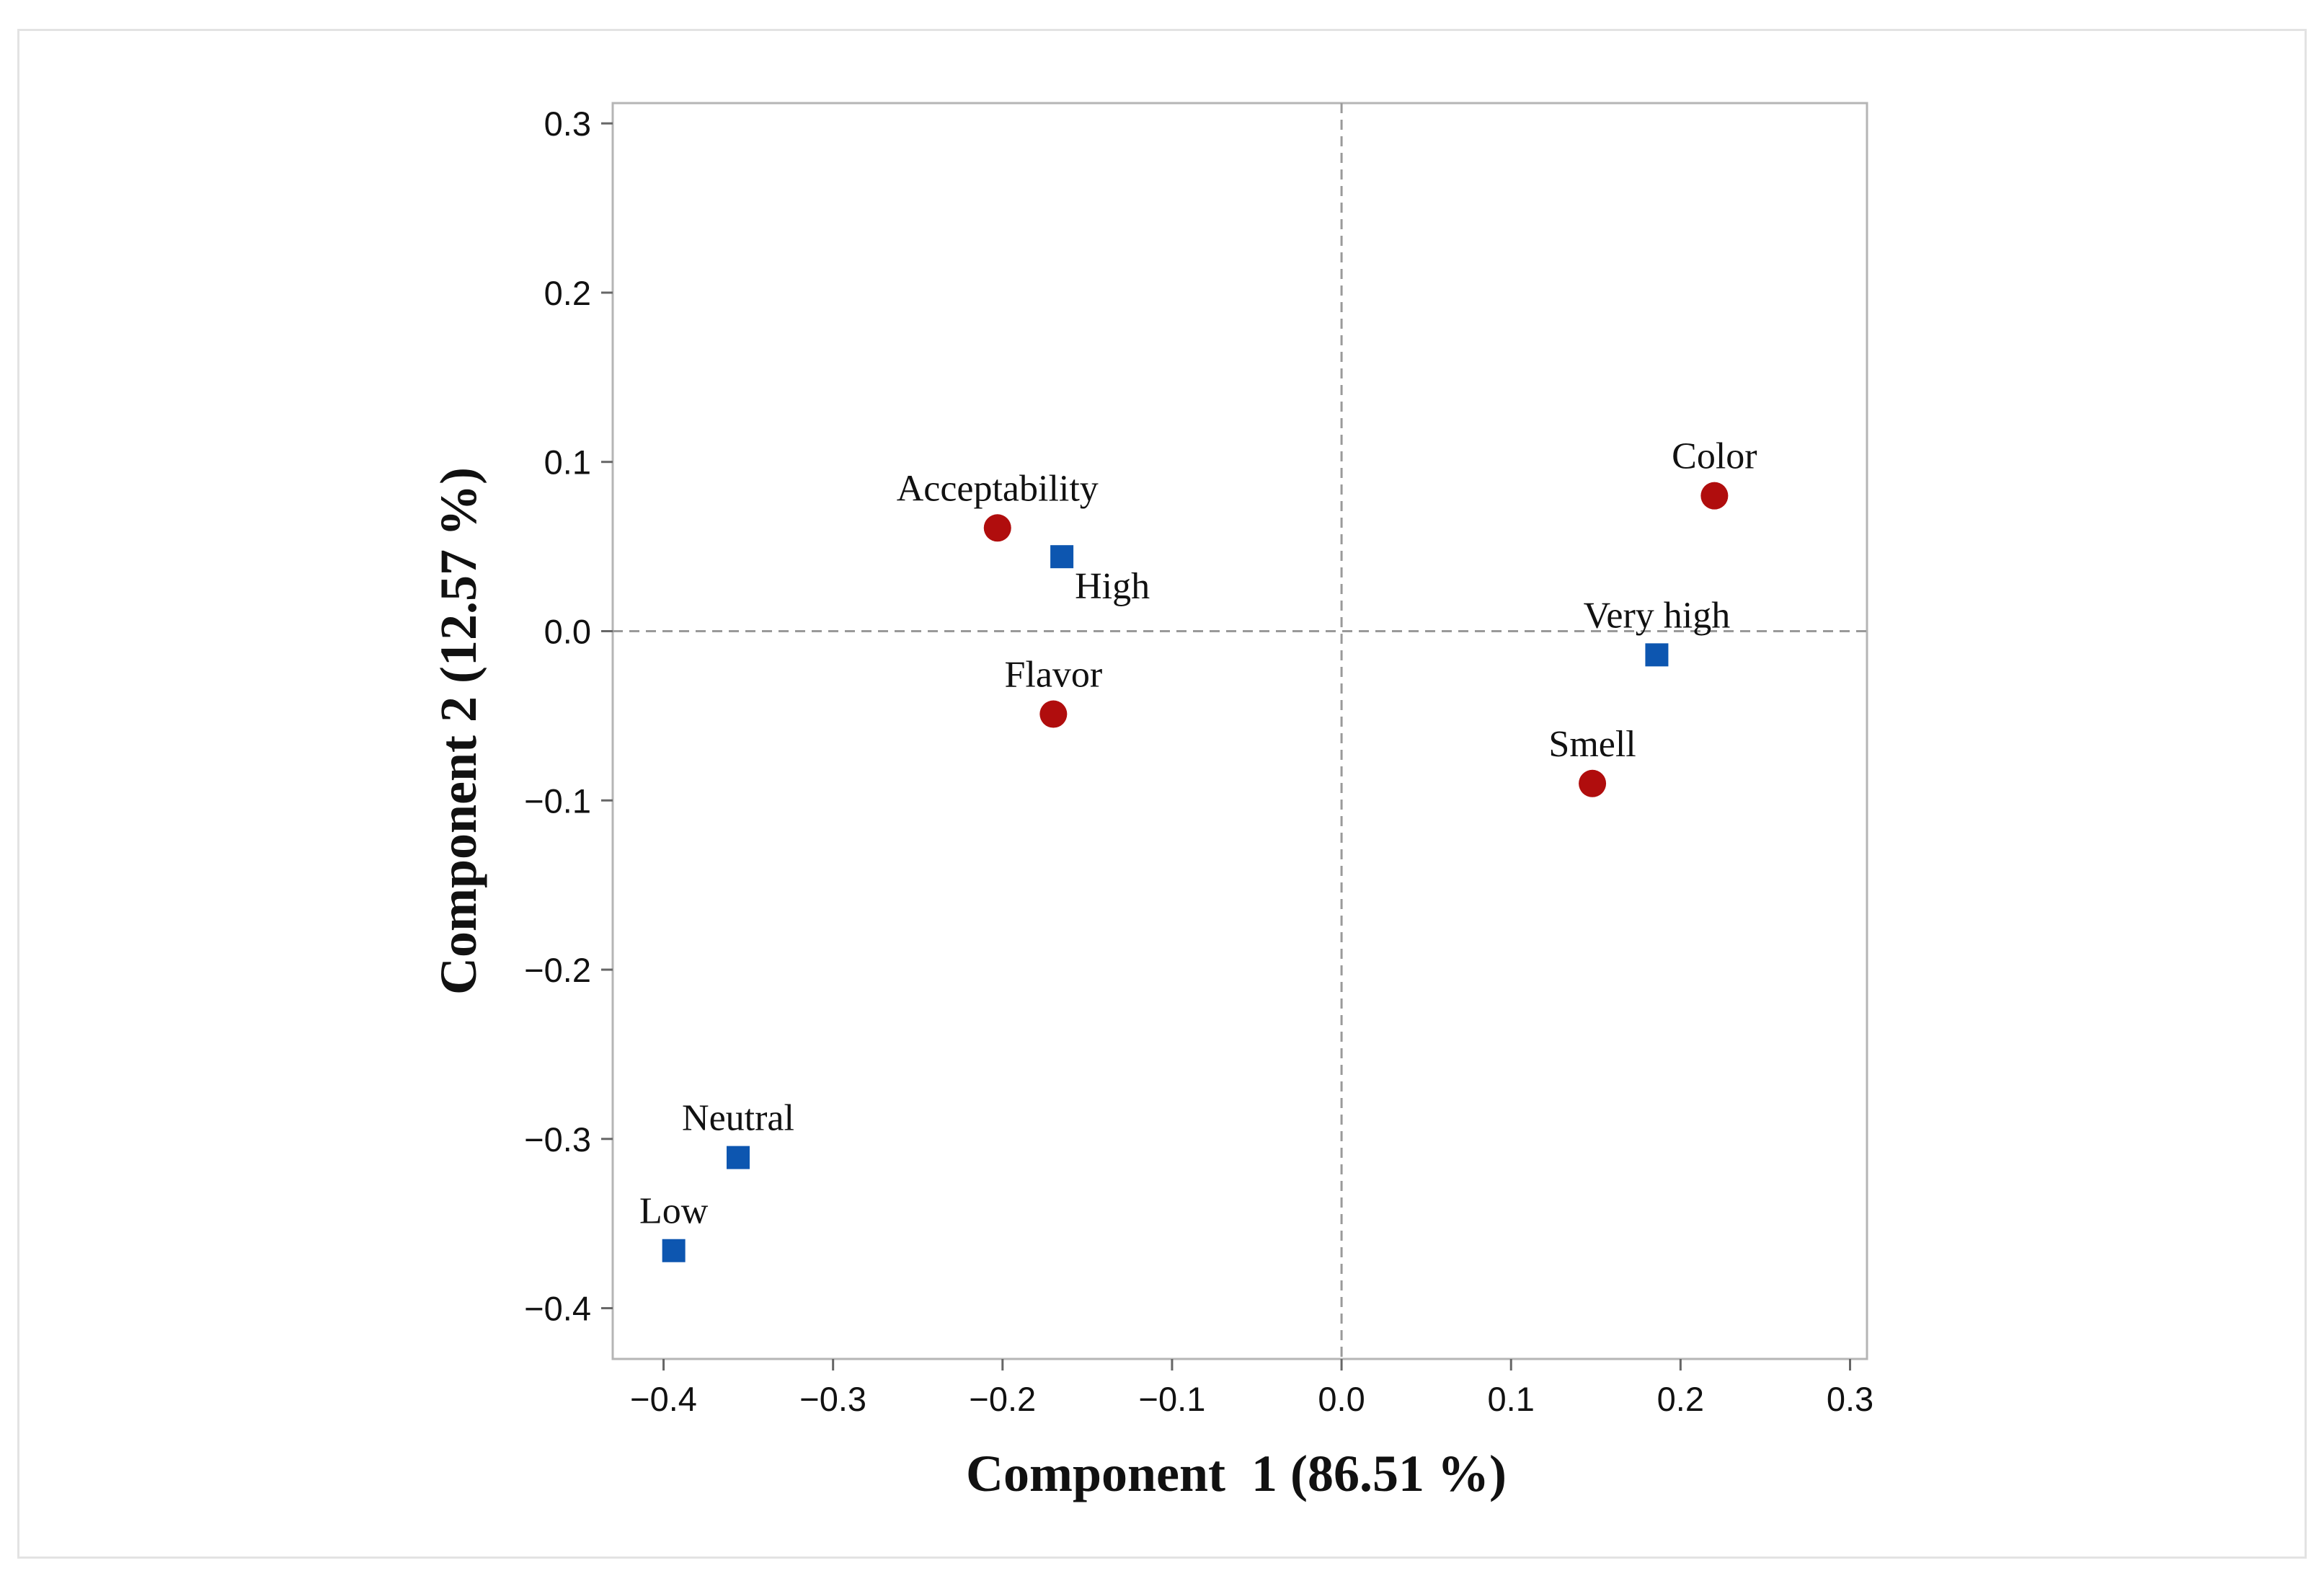 The width and height of the screenshot is (2324, 1581). Describe the element at coordinates (738, 1118) in the screenshot. I see `point-label: Neutral` at that location.